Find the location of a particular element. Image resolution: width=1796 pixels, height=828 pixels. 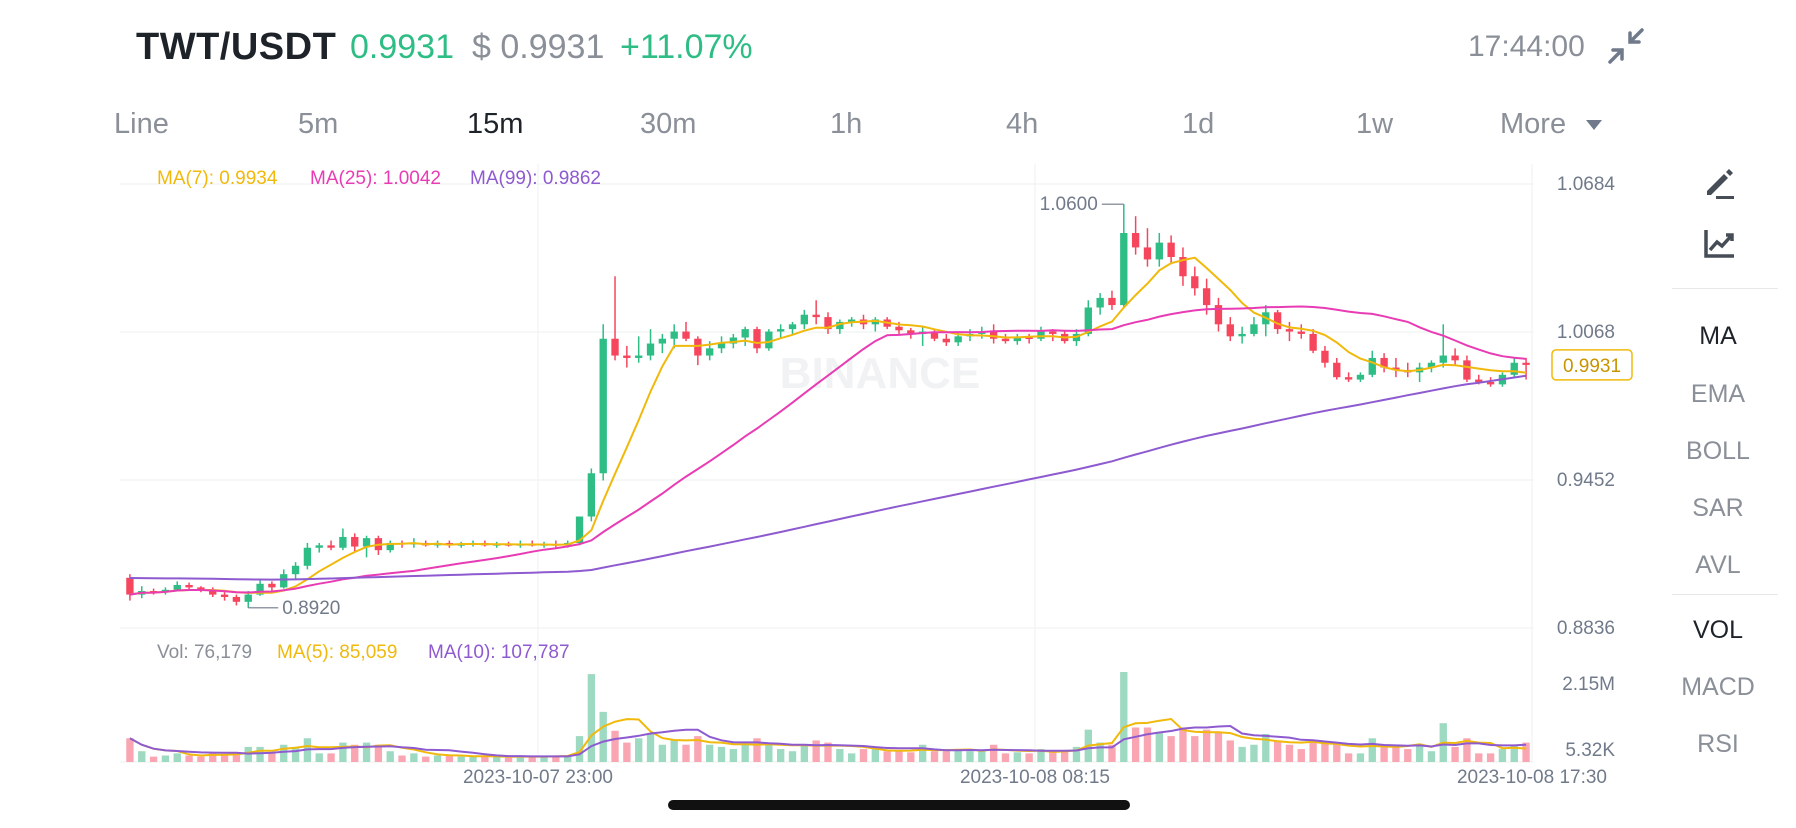

indicator-sar: SAR is located at coordinates (1718, 508).